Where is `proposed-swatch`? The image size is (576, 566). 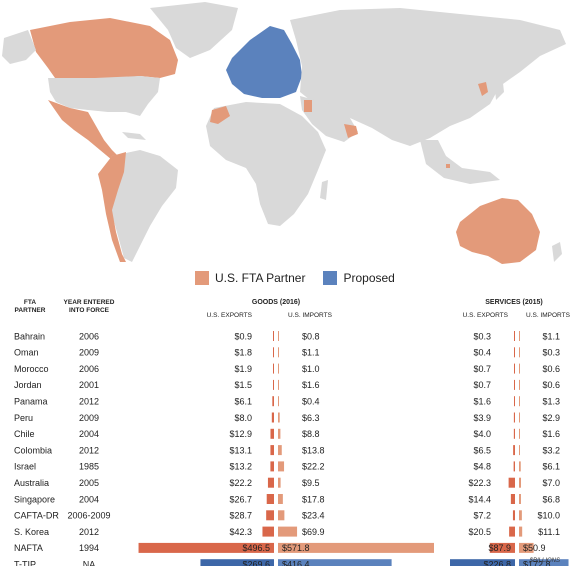
proposed-swatch is located at coordinates (330, 278).